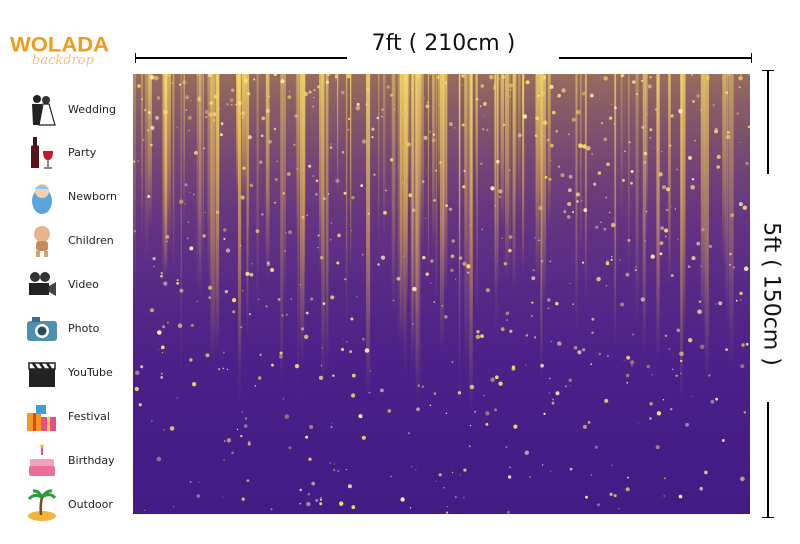 Image resolution: width=800 pixels, height=544 pixels. I want to click on list-item-youtube: YouTube, so click(76, 375).